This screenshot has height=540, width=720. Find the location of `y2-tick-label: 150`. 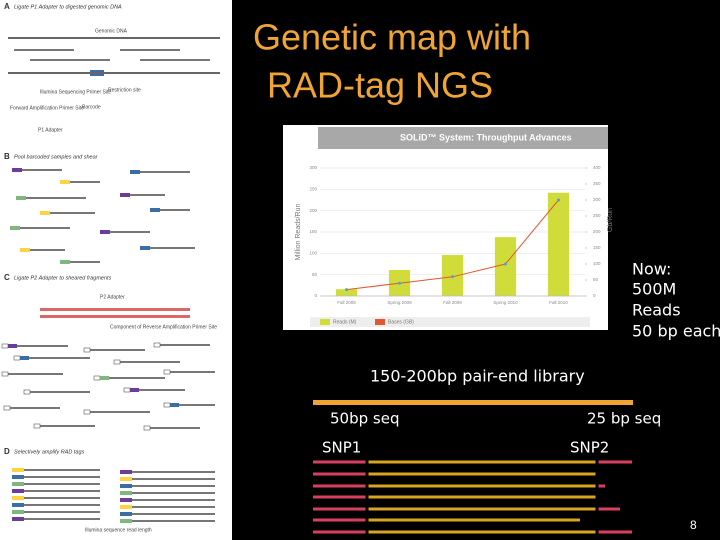

y2-tick-label: 150 is located at coordinates (597, 247).